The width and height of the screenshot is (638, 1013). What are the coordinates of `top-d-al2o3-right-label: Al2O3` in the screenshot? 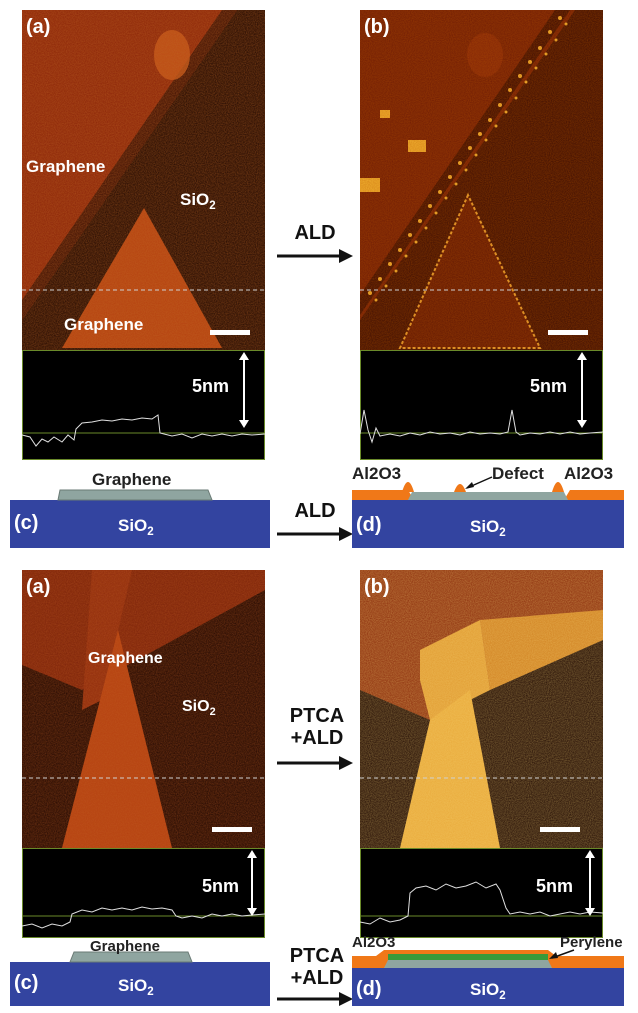 It's located at (589, 473).